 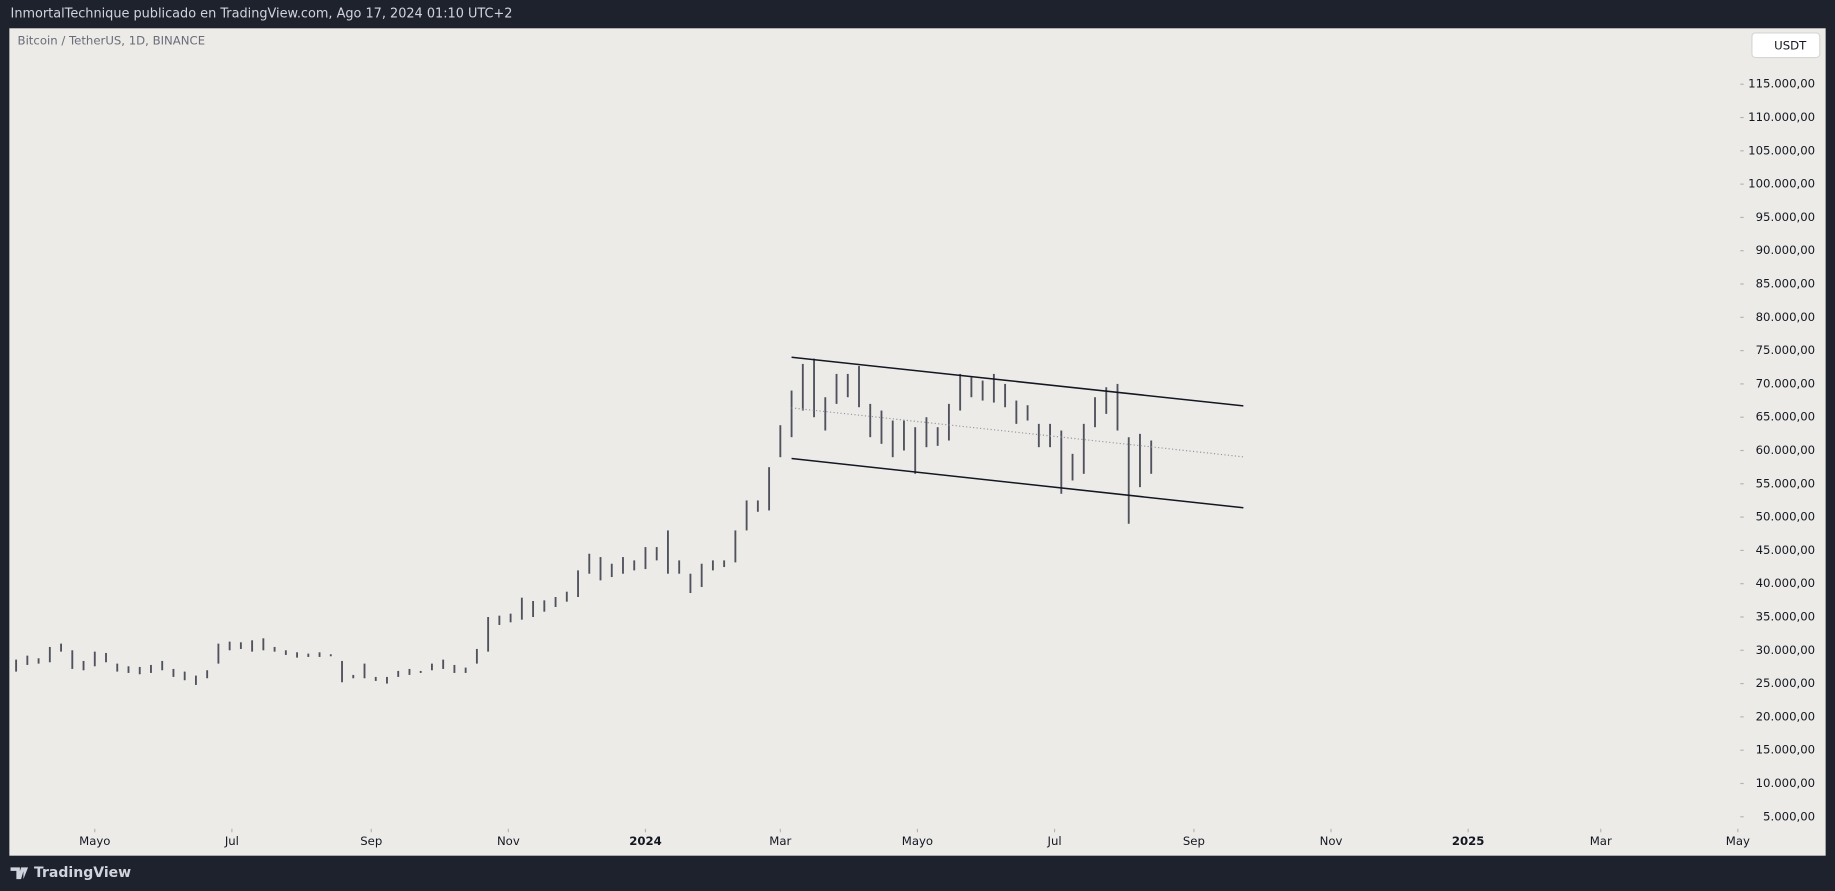 I want to click on x-tick-label: 2025, so click(x=1468, y=841).